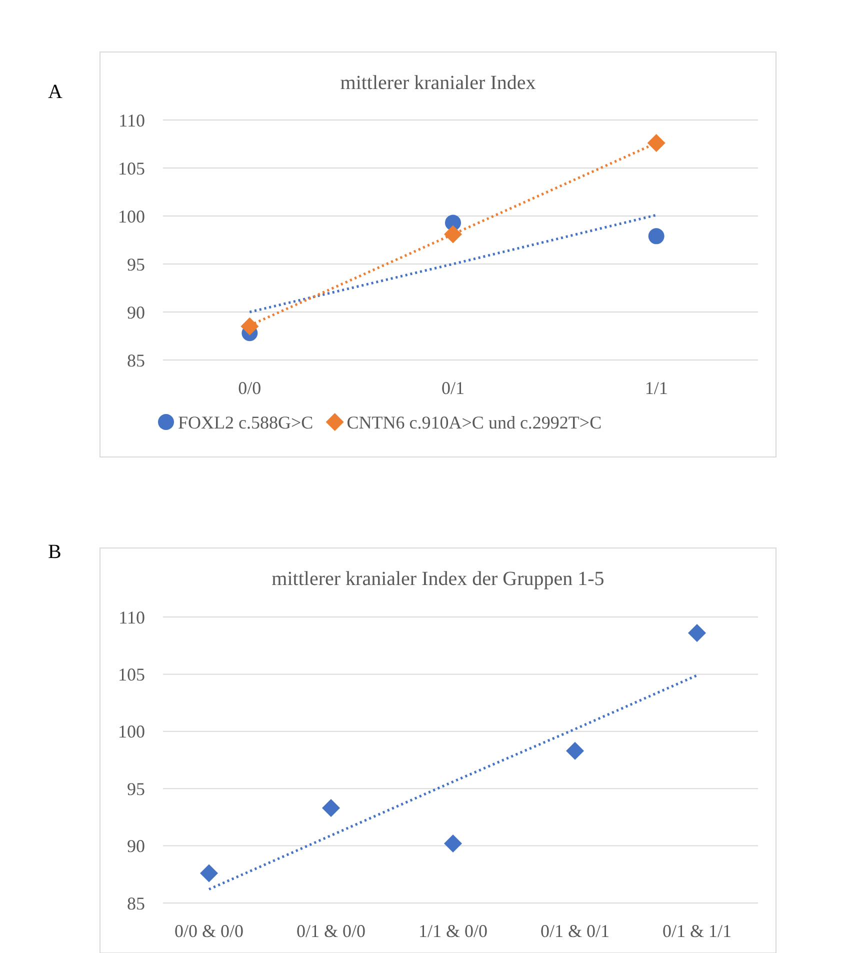 The image size is (855, 953). Describe the element at coordinates (209, 931) in the screenshot. I see `x-tick-label: 0/0 & 0/0` at that location.